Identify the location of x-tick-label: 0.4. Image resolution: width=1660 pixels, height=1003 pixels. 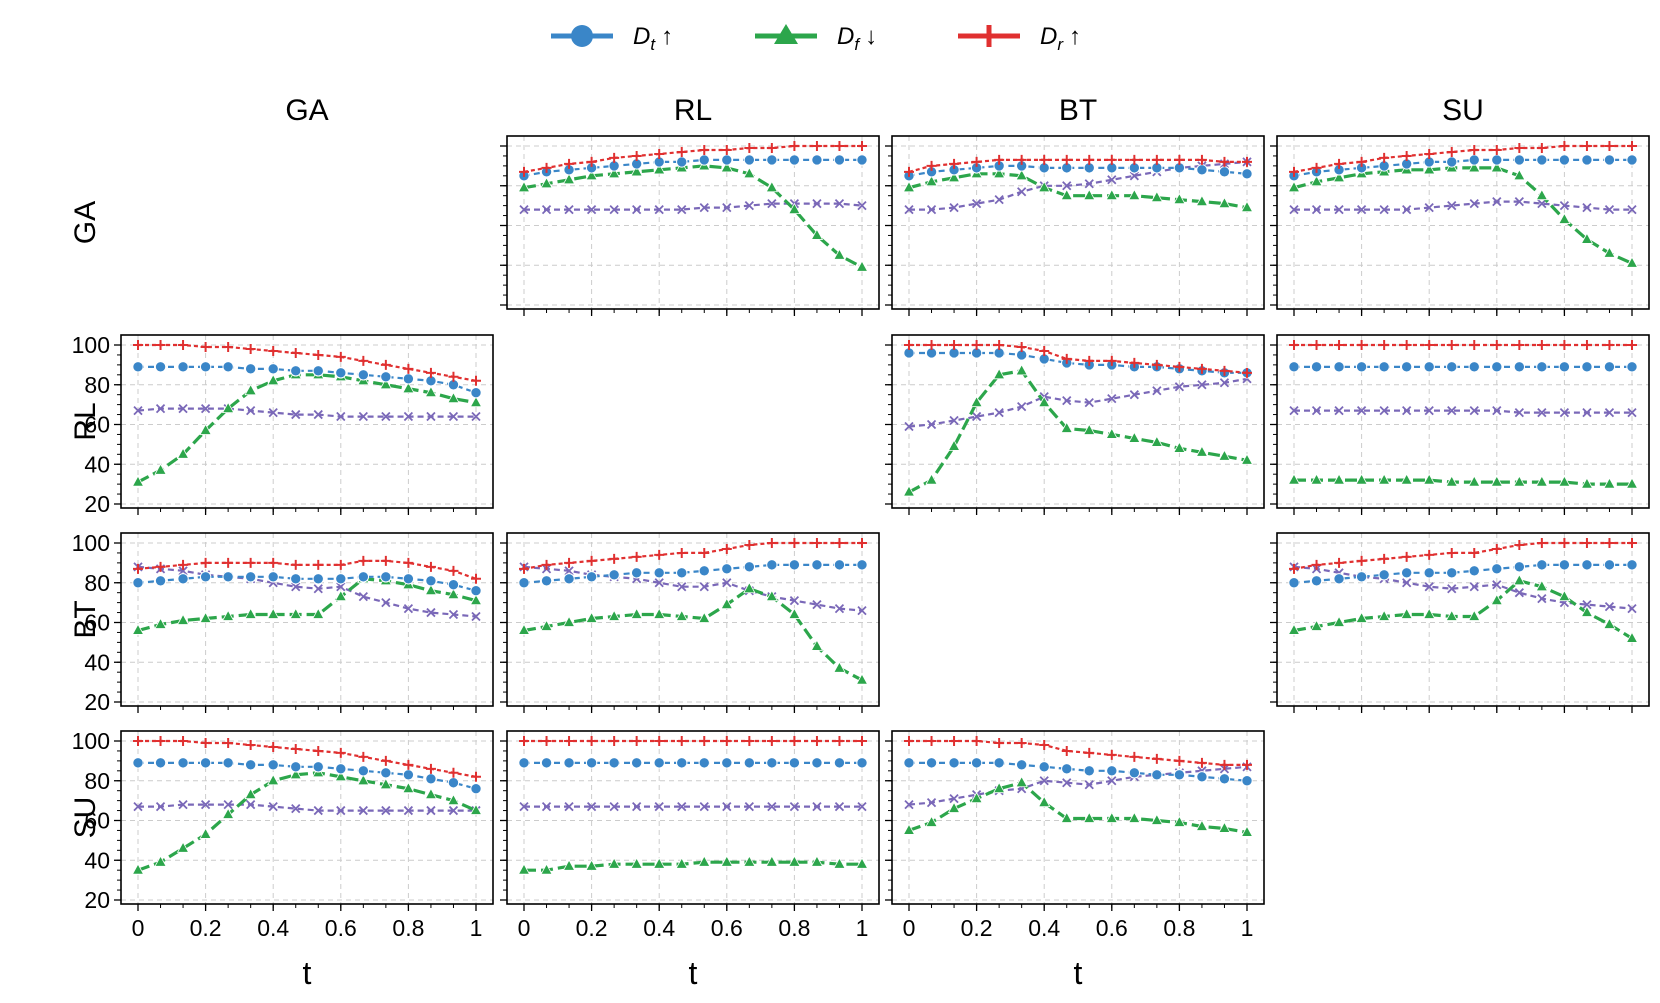
(273, 928).